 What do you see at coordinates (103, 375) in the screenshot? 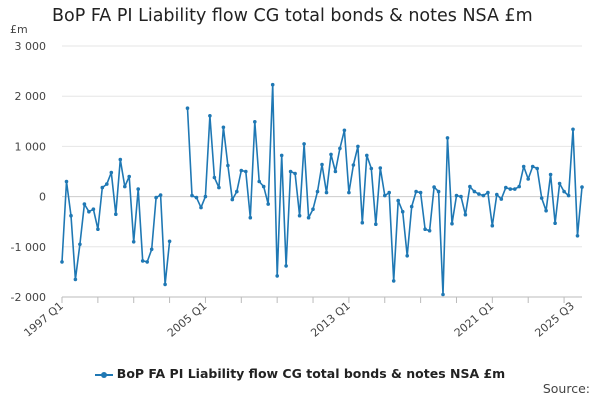
I see `legend-line-marker-icon` at bounding box center [103, 375].